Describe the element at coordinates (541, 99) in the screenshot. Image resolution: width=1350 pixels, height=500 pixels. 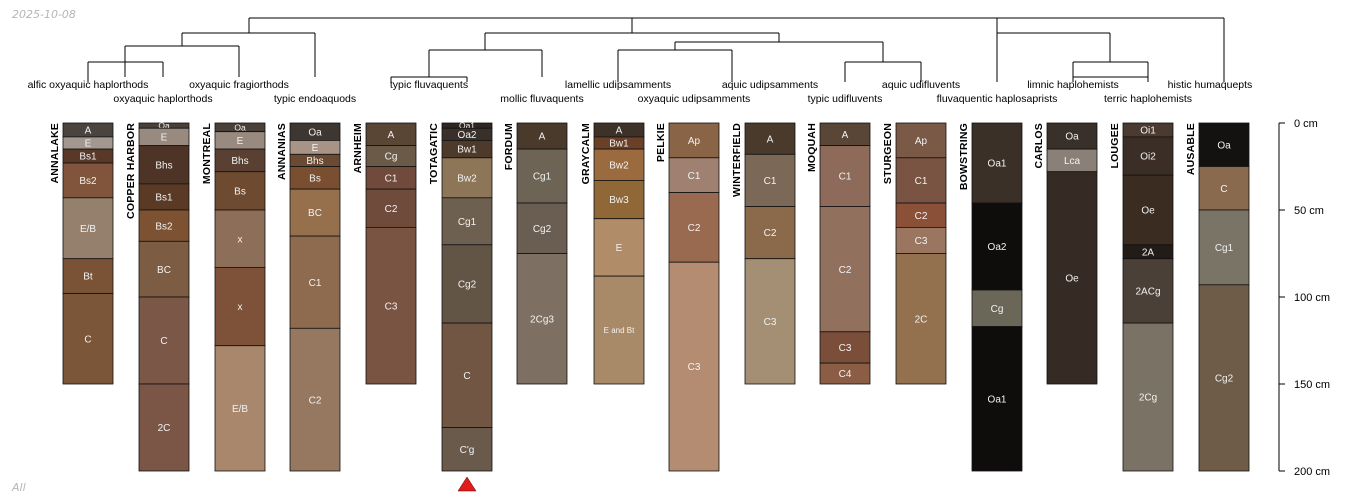
I see `taxon-label: mollic fluvaquents` at that location.